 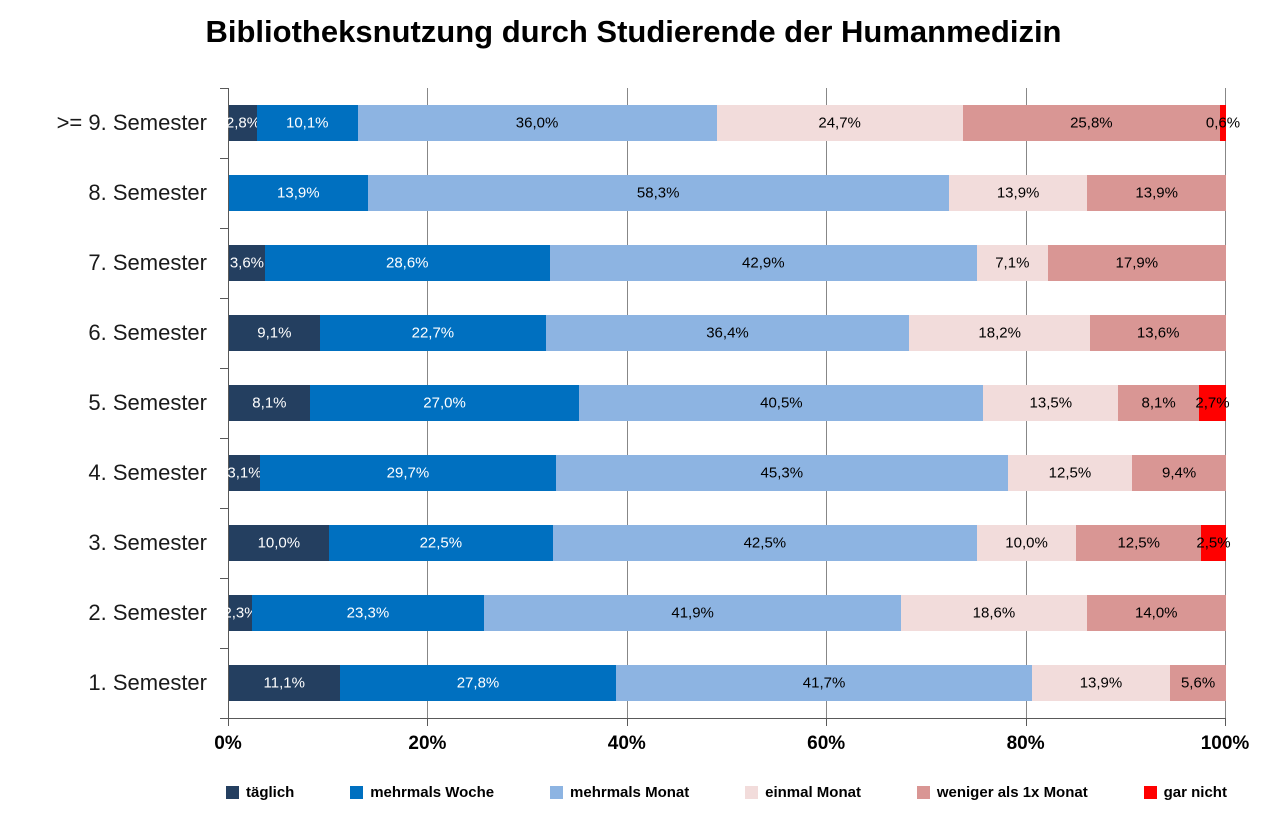 What do you see at coordinates (1012, 792) in the screenshot?
I see `legend-label: weniger als 1x Monat` at bounding box center [1012, 792].